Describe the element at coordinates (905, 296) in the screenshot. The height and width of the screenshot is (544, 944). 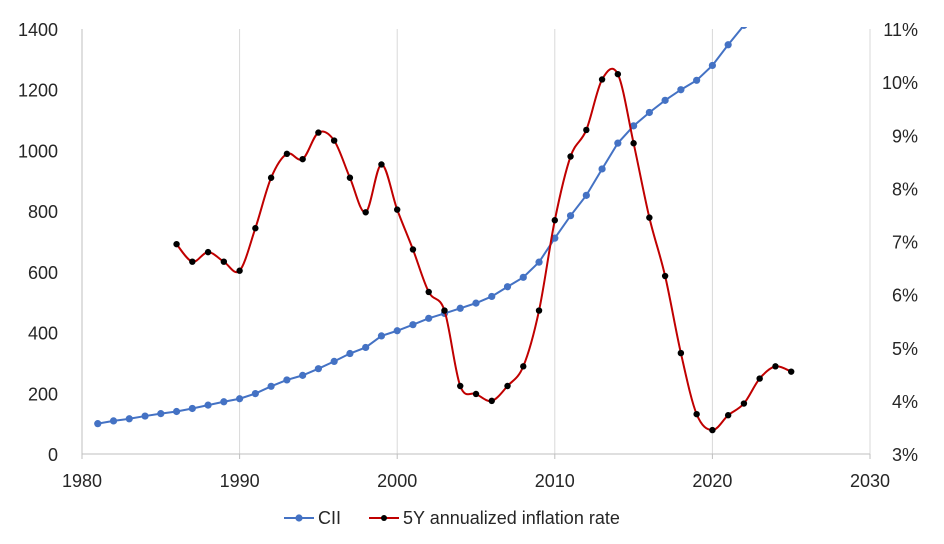
I see `y2-tick-label: 6%` at that location.